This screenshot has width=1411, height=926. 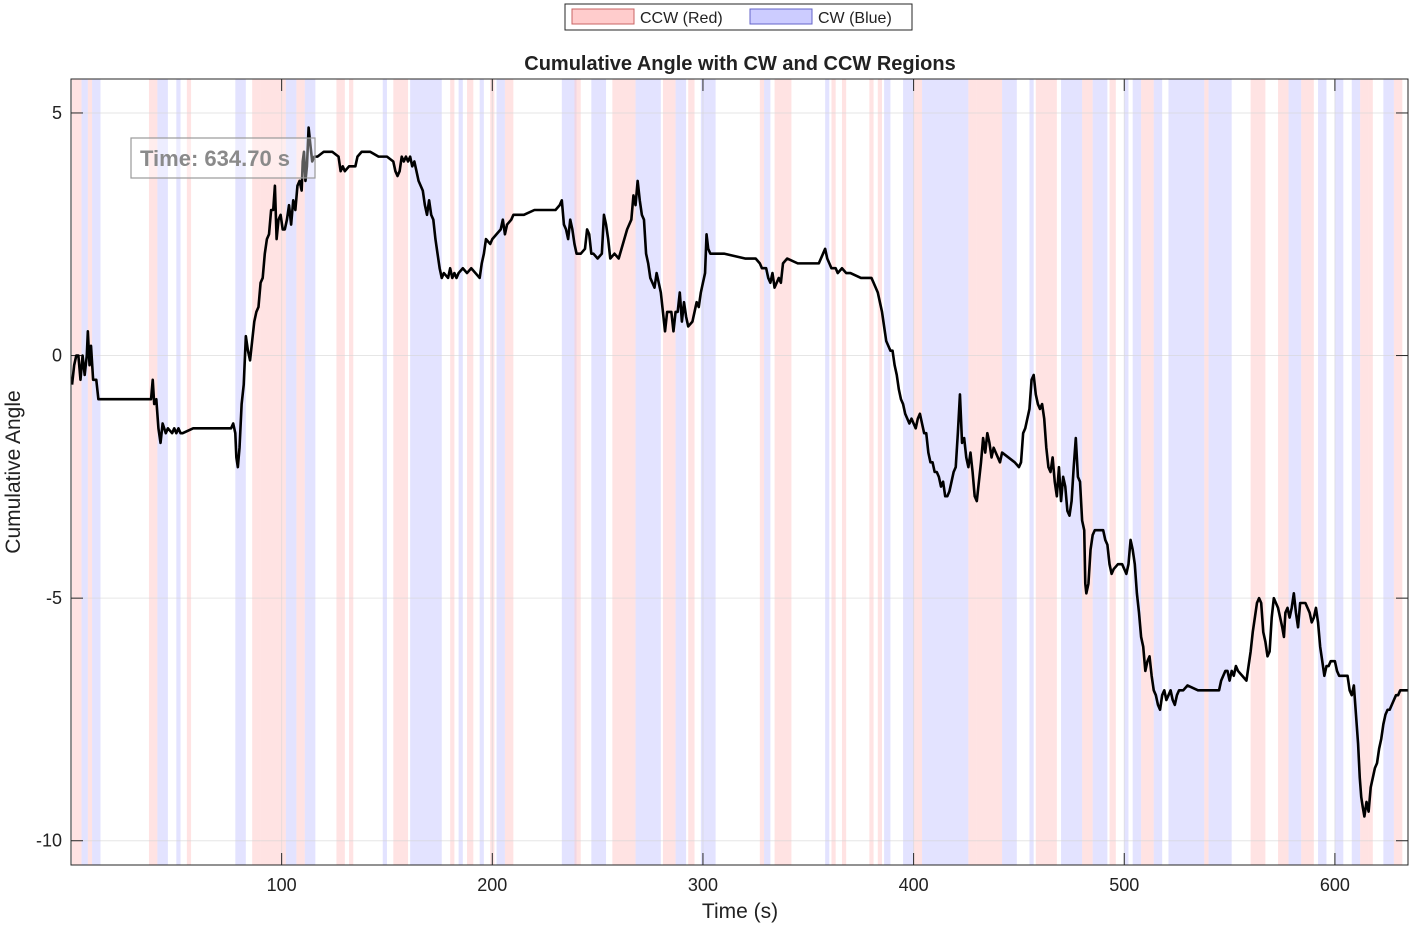 What do you see at coordinates (54, 598) in the screenshot?
I see `y-tick-label--5: -5` at bounding box center [54, 598].